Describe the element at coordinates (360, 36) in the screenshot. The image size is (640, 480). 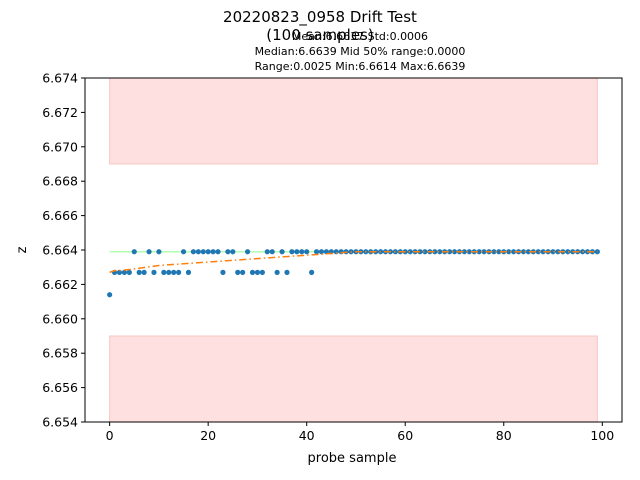
I see `stats-line-1: Mean:6.6637 Std:0.0006` at that location.